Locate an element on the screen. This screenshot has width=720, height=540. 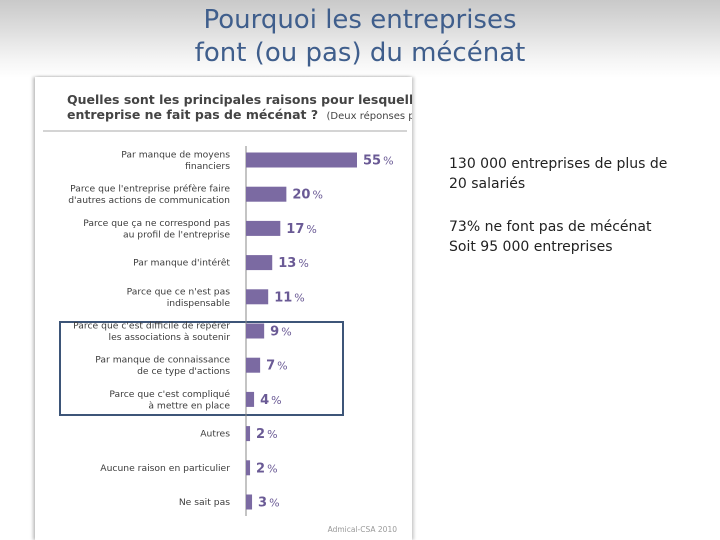
category-label: Par manque d'intérêt is located at coordinates (181, 263).